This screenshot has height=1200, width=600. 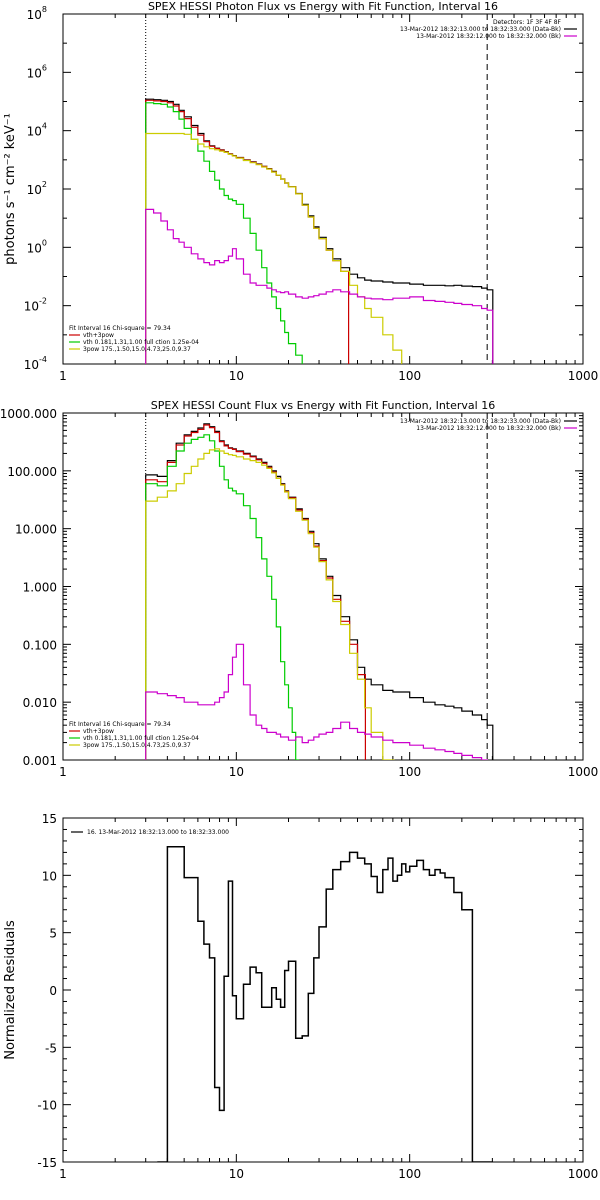 What do you see at coordinates (49, 819) in the screenshot?
I see `y-tick-label: 15` at bounding box center [49, 819].